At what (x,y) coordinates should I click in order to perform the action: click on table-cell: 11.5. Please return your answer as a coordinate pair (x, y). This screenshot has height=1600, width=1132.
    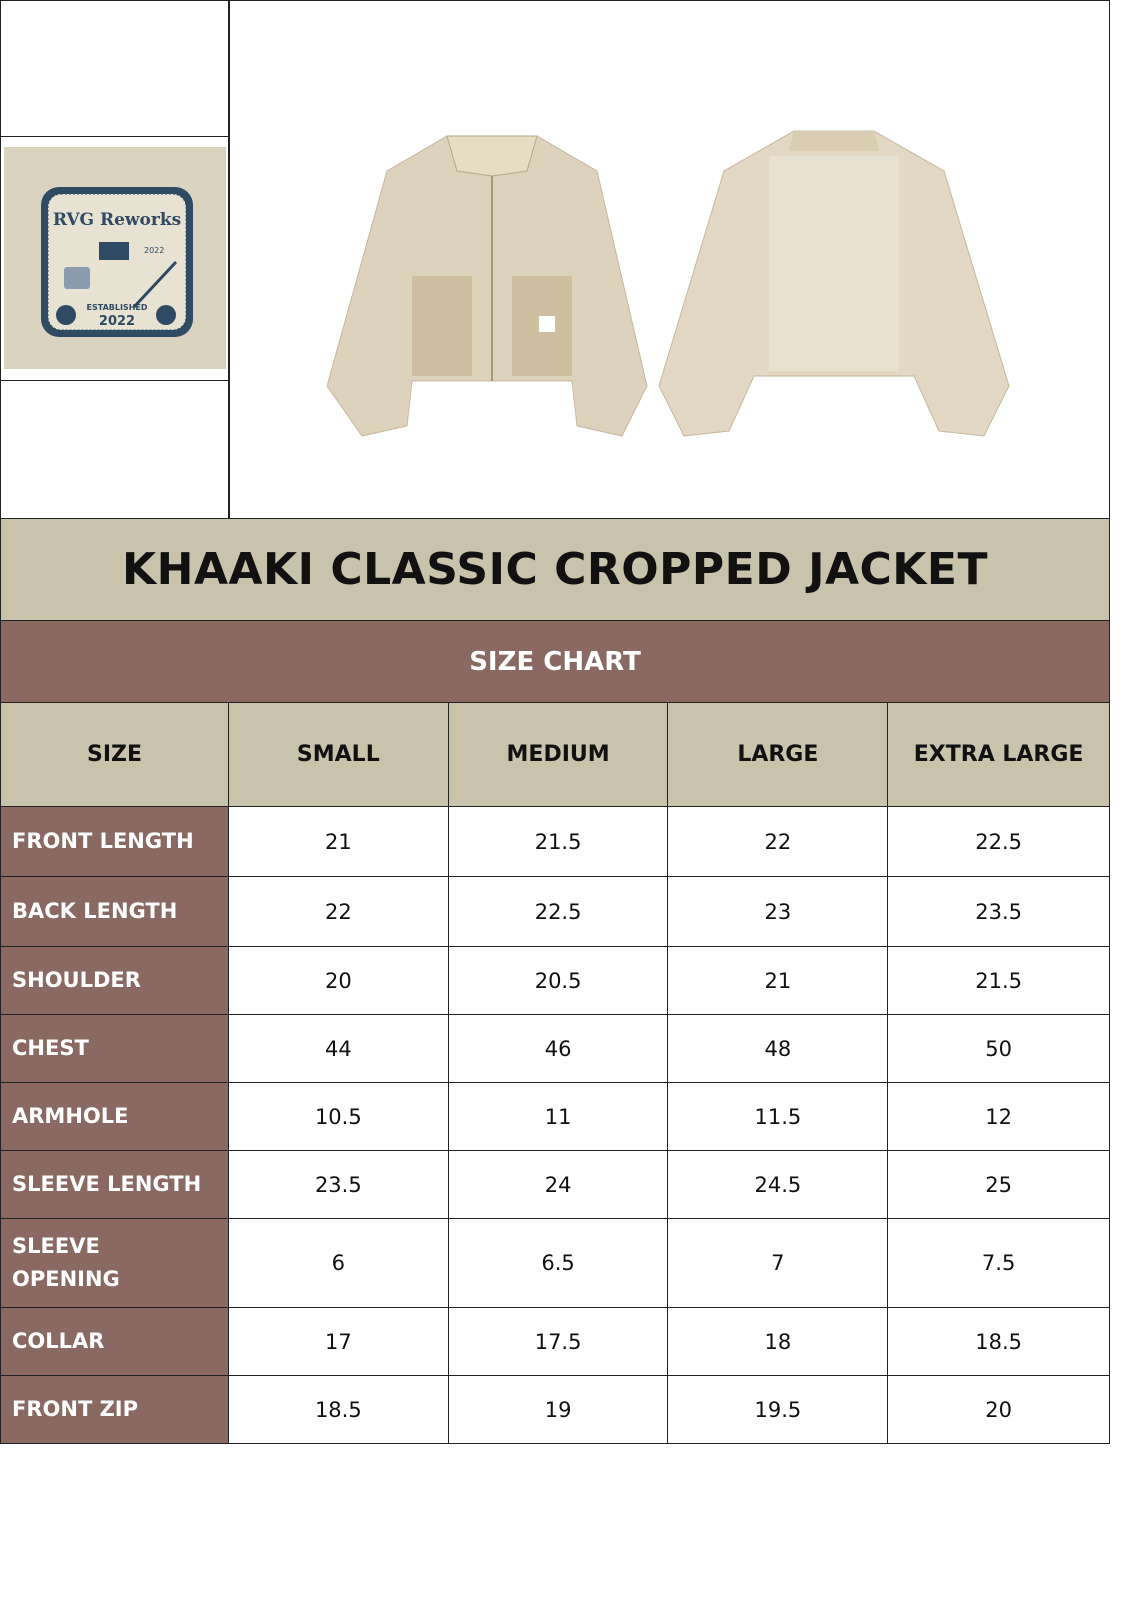
    Looking at the image, I should click on (778, 1116).